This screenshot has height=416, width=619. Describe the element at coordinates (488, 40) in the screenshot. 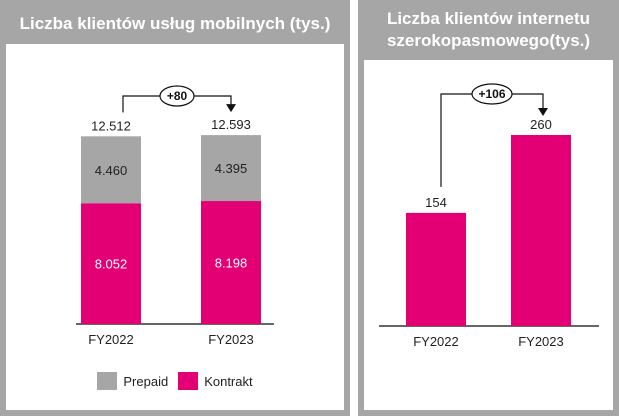

I see `broadband-title-line-2: szerokopasmowego(tys.)` at that location.